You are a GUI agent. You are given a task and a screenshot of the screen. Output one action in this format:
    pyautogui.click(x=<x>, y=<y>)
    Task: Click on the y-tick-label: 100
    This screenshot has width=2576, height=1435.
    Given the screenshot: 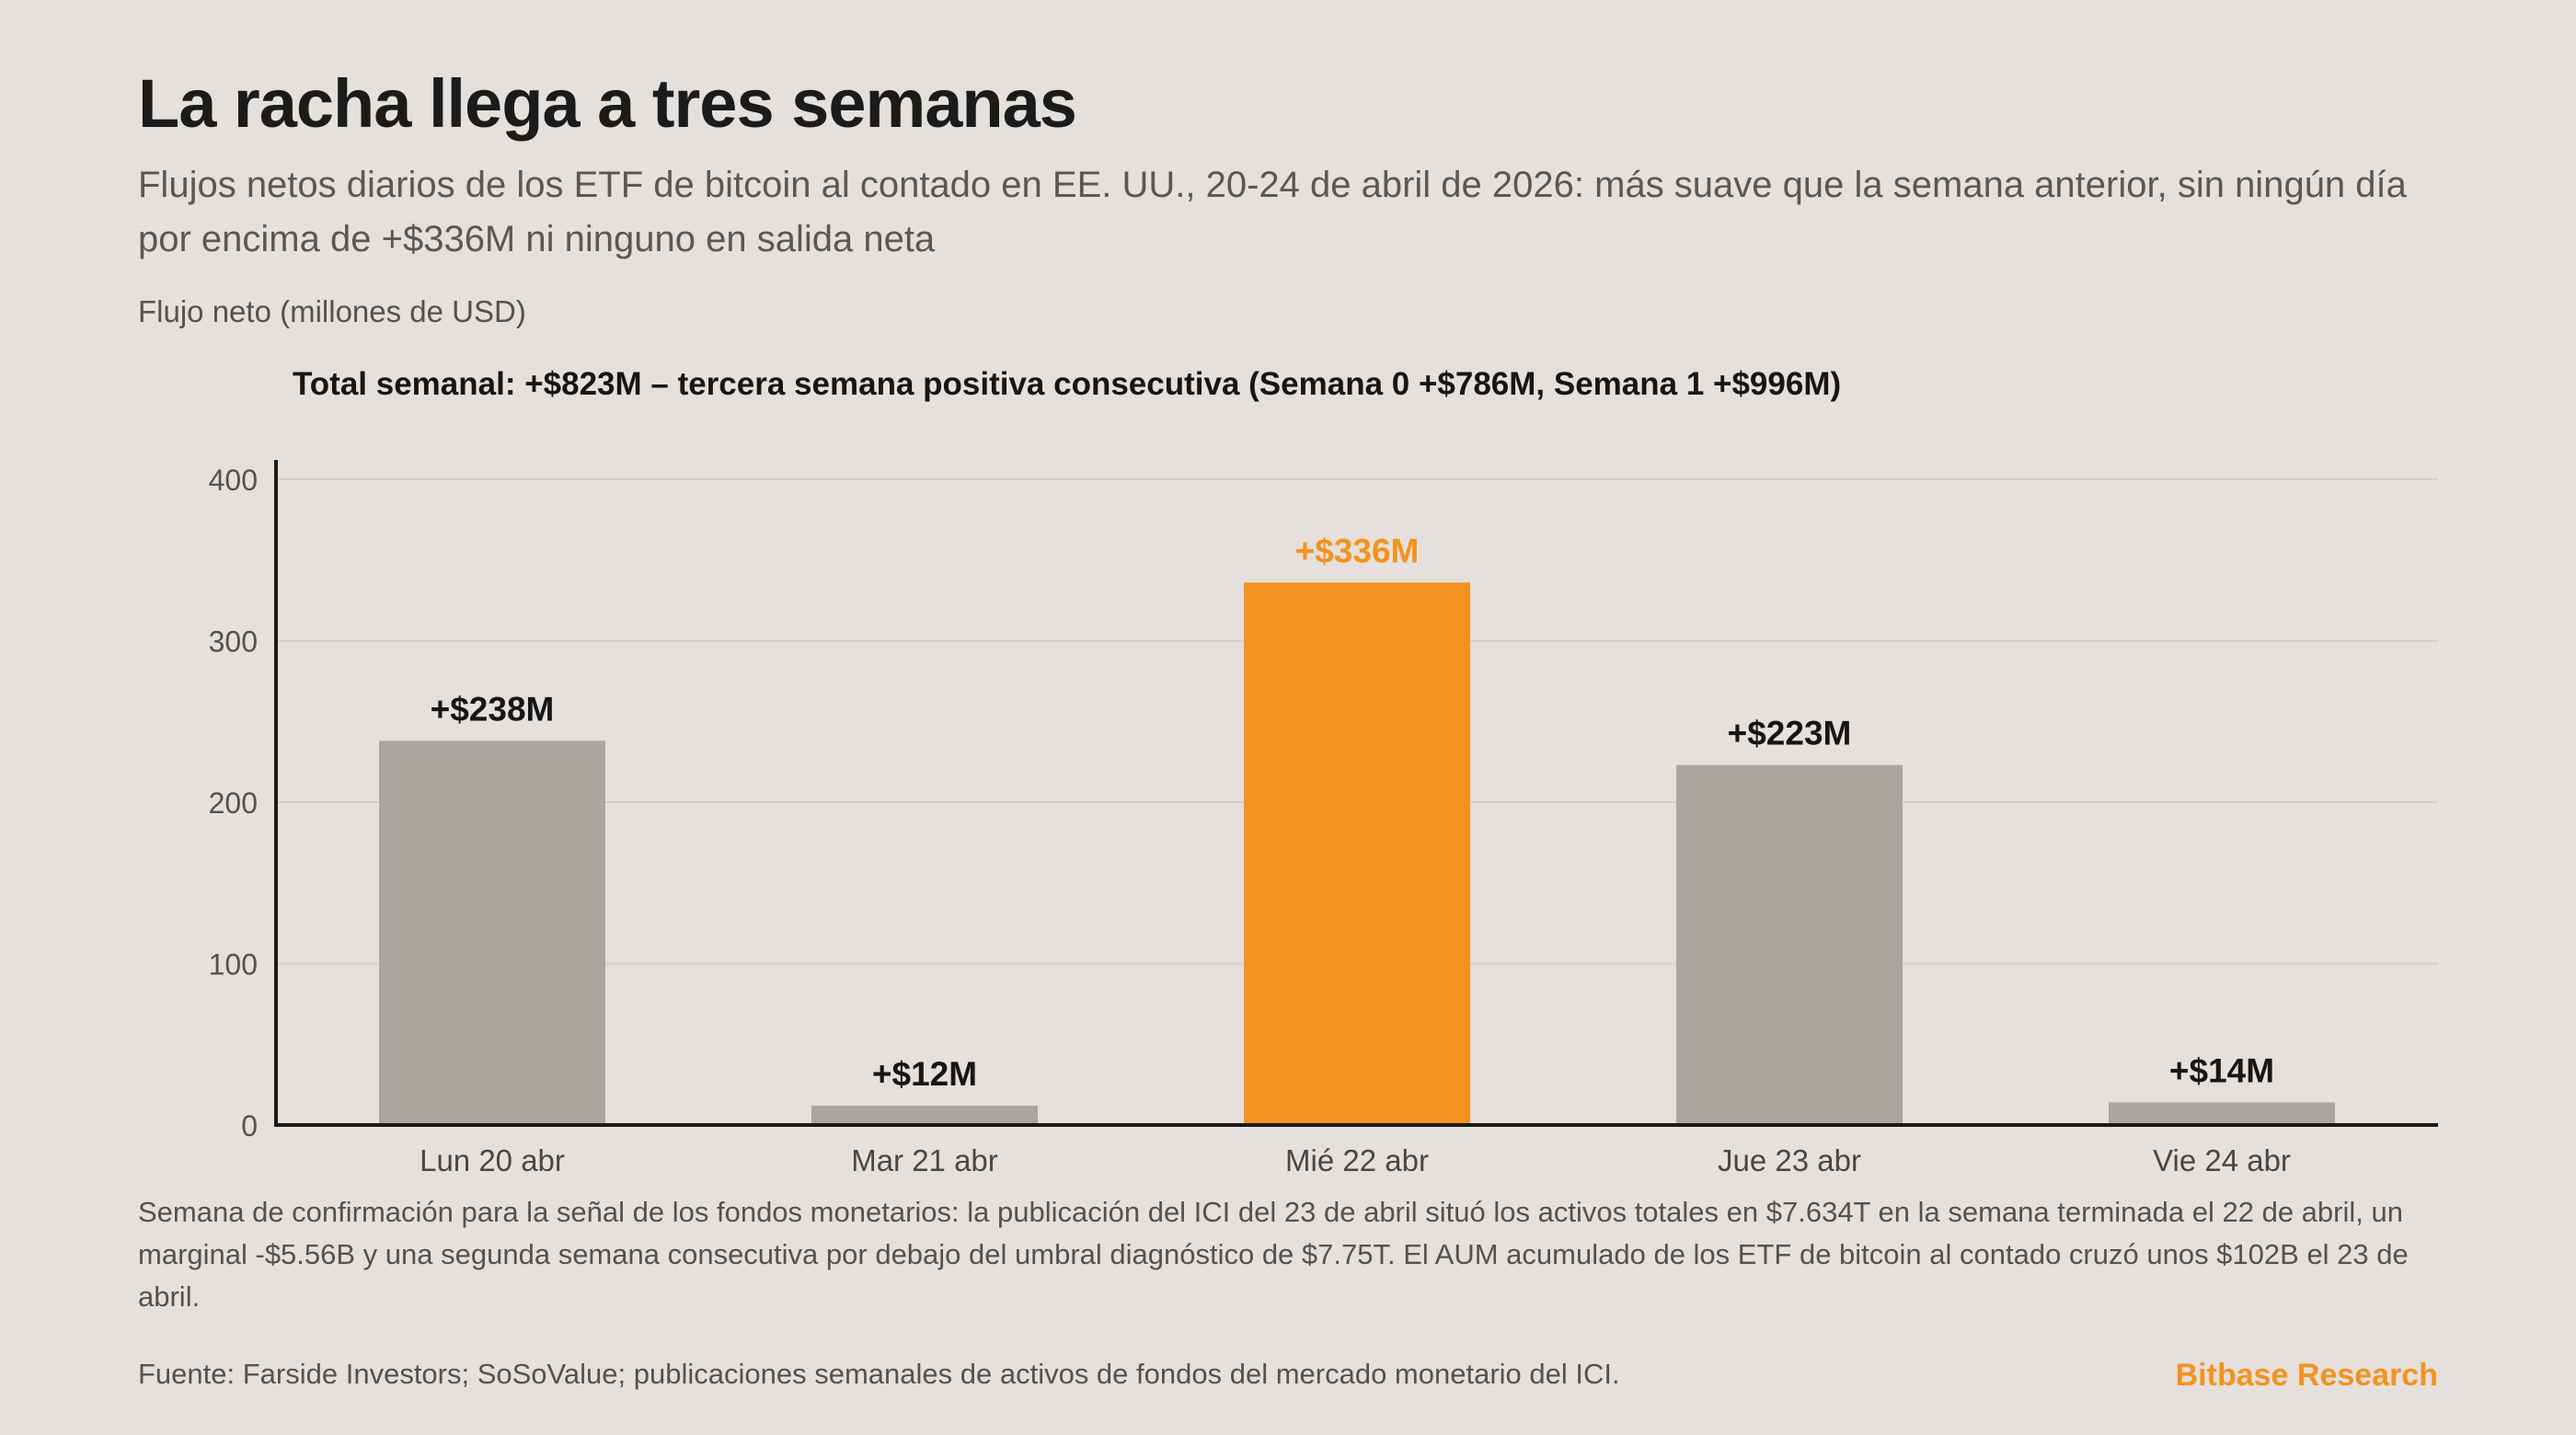 What is the action you would take?
    pyautogui.click(x=233, y=965)
    